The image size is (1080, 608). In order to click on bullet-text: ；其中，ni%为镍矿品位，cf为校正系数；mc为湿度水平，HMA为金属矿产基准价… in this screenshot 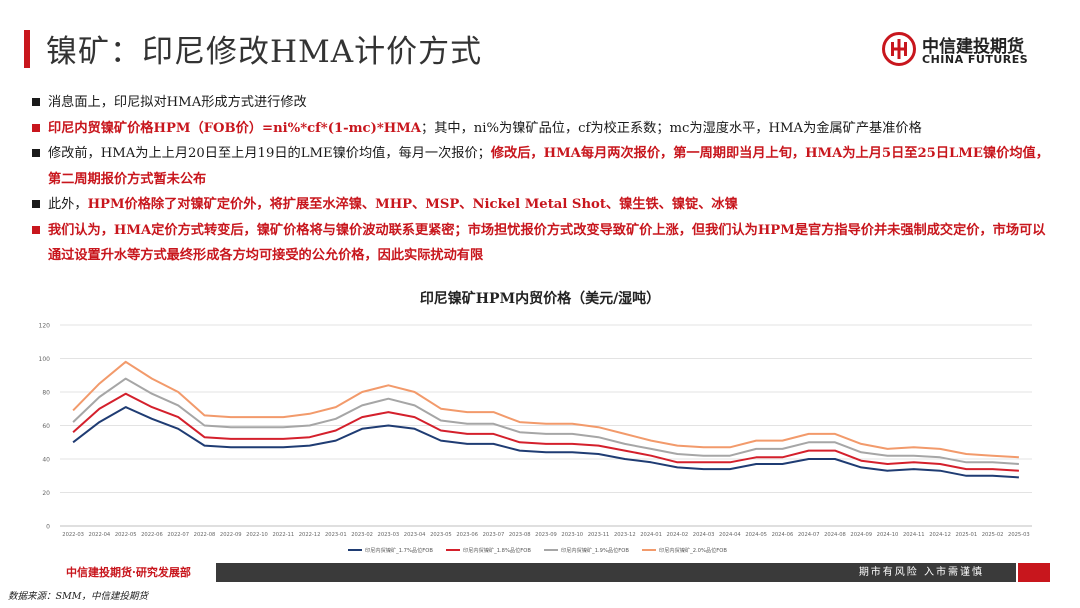, I will do `click(671, 128)`.